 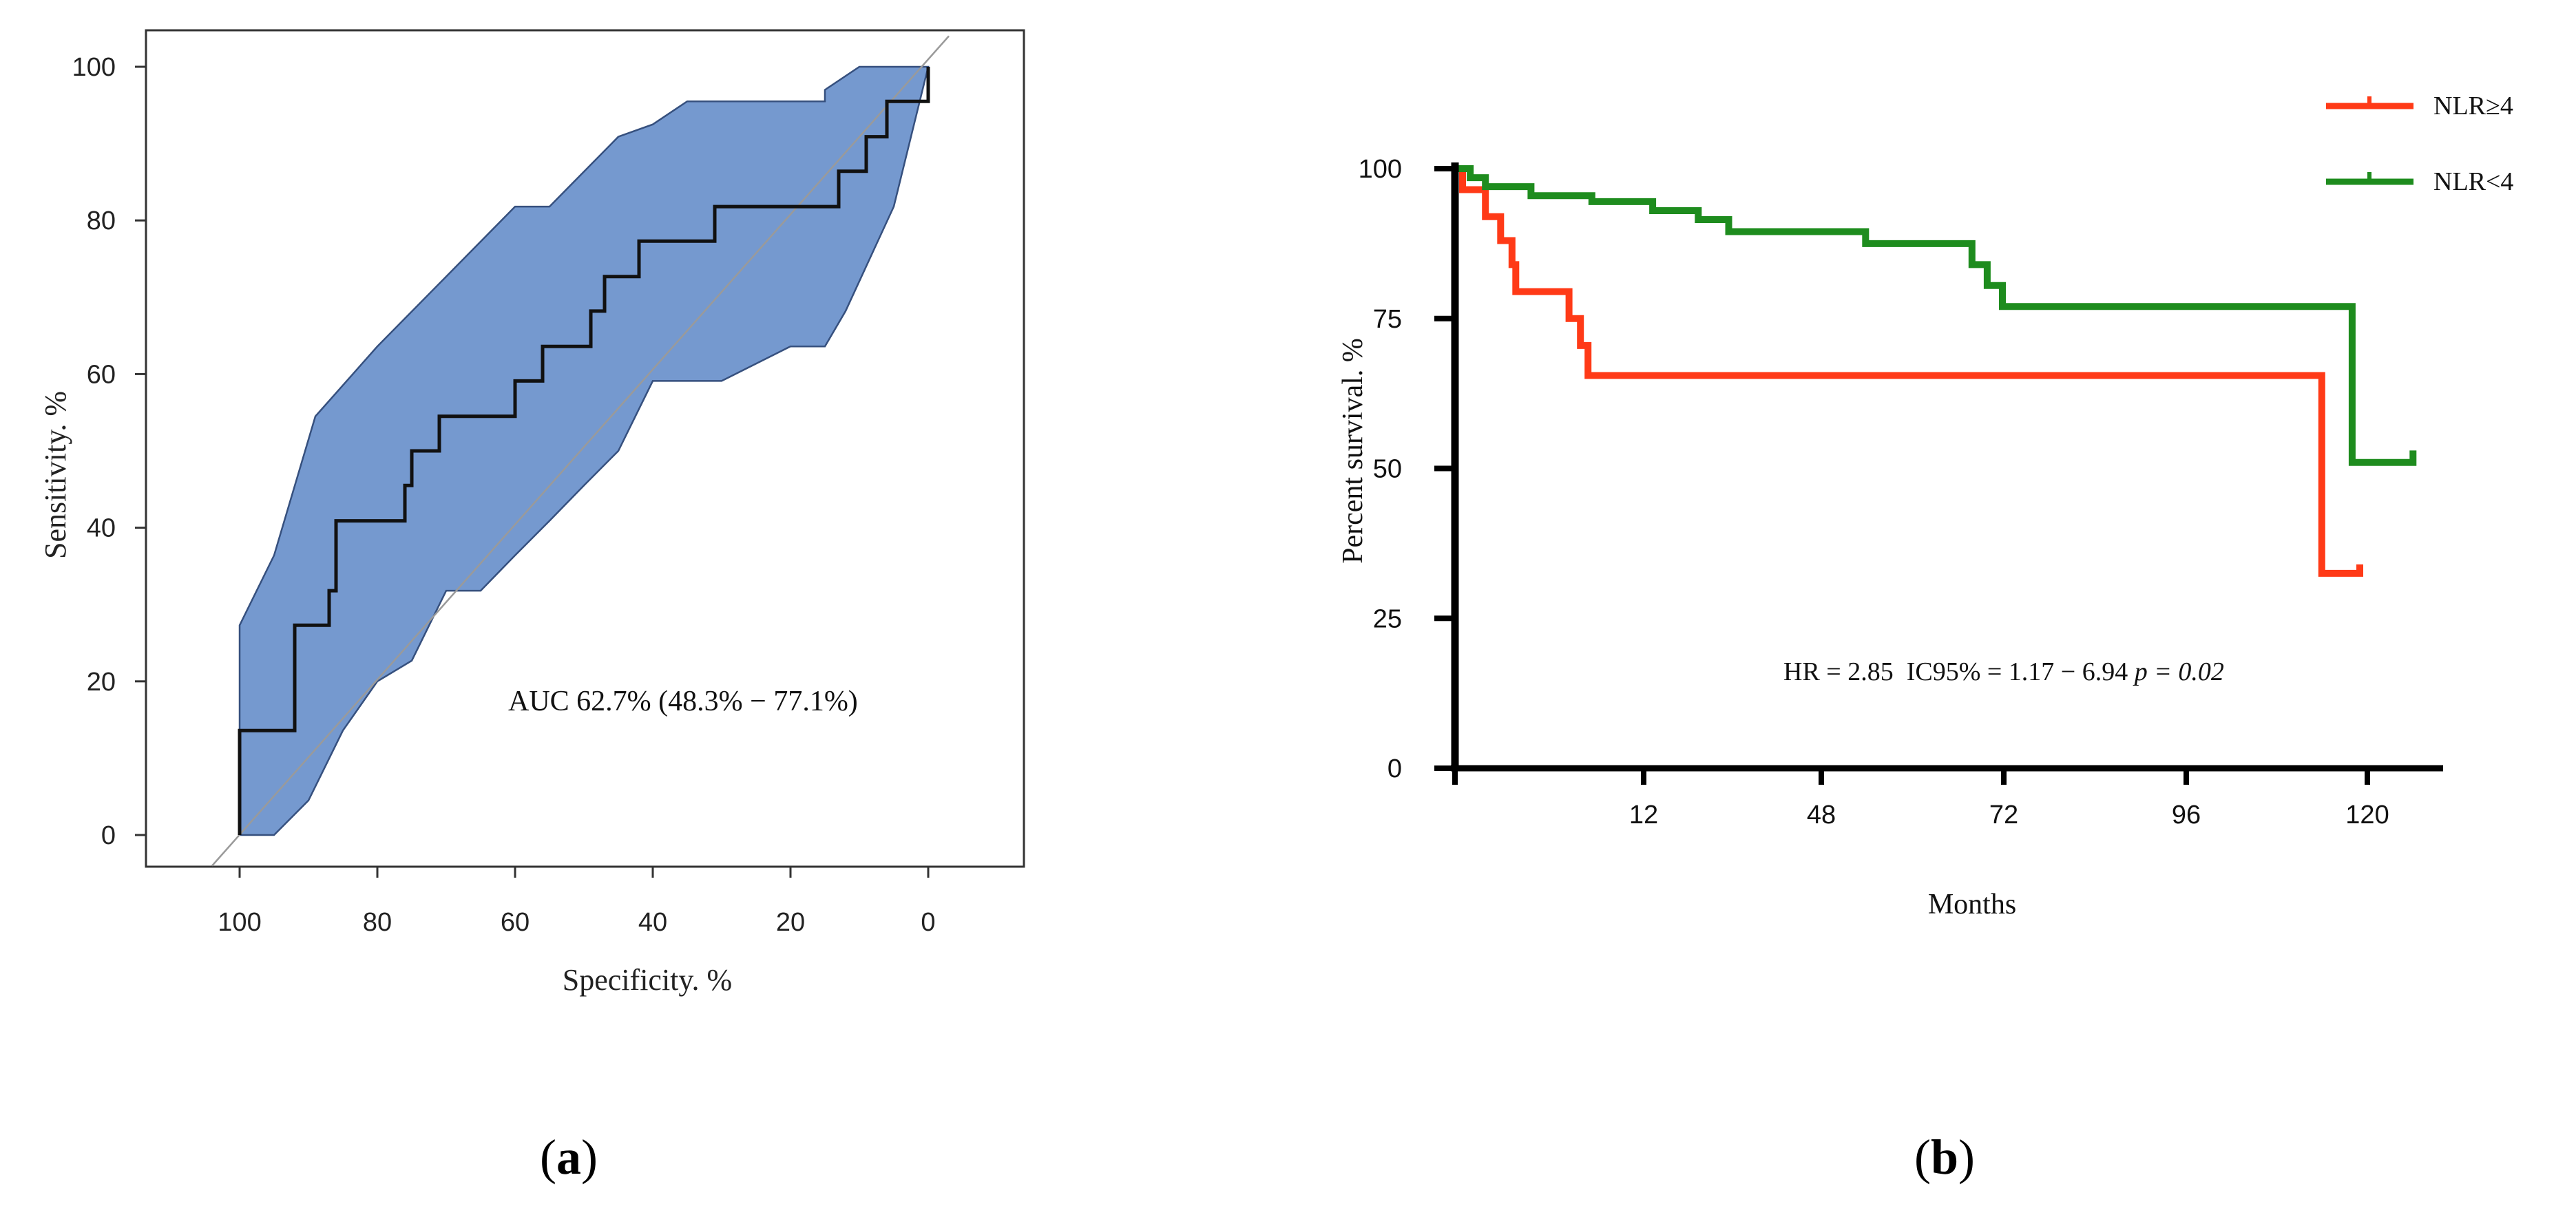 What do you see at coordinates (2419, 144) in the screenshot?
I see `km-legend: NLR≥4 NLR<4` at bounding box center [2419, 144].